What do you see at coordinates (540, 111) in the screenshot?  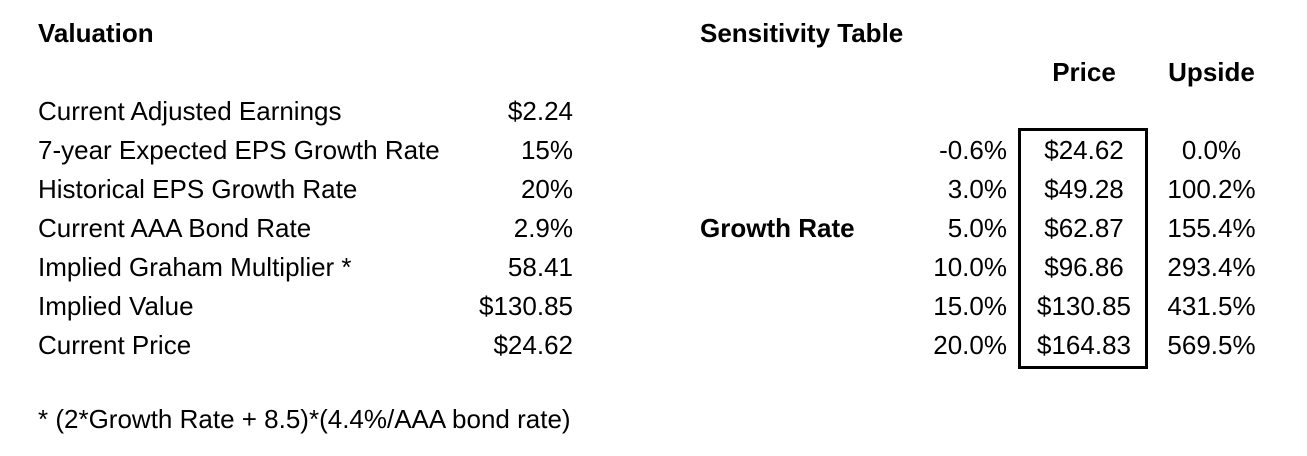 I see `valuation-row-value: $2.24` at bounding box center [540, 111].